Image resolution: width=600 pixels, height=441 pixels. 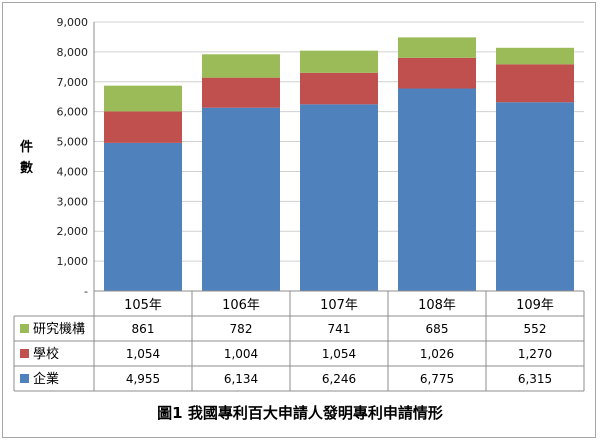 I want to click on y-tick-label: 9,000, so click(x=73, y=22).